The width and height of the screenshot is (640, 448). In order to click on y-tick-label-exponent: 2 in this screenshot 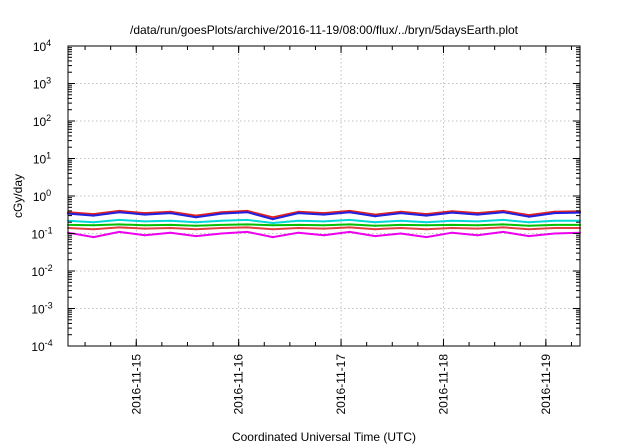, I will do `click(48, 118)`.